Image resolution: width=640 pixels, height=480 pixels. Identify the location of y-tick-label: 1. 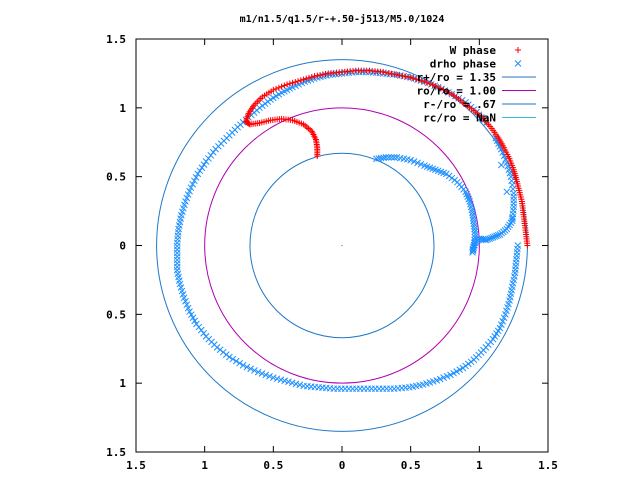
(122, 383).